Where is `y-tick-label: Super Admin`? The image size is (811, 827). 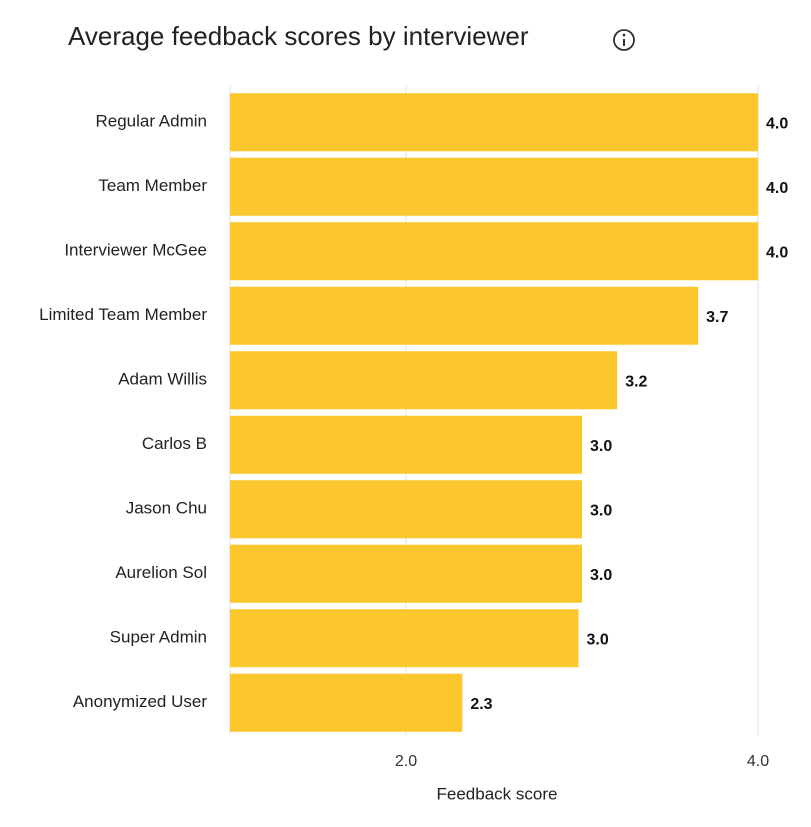
y-tick-label: Super Admin is located at coordinates (158, 637).